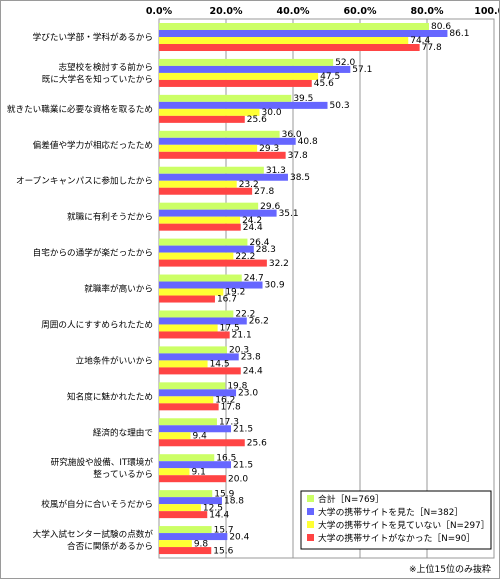 The image size is (500, 582). What do you see at coordinates (118, 289) in the screenshot?
I see `category-label: 就職率が高いから` at bounding box center [118, 289].